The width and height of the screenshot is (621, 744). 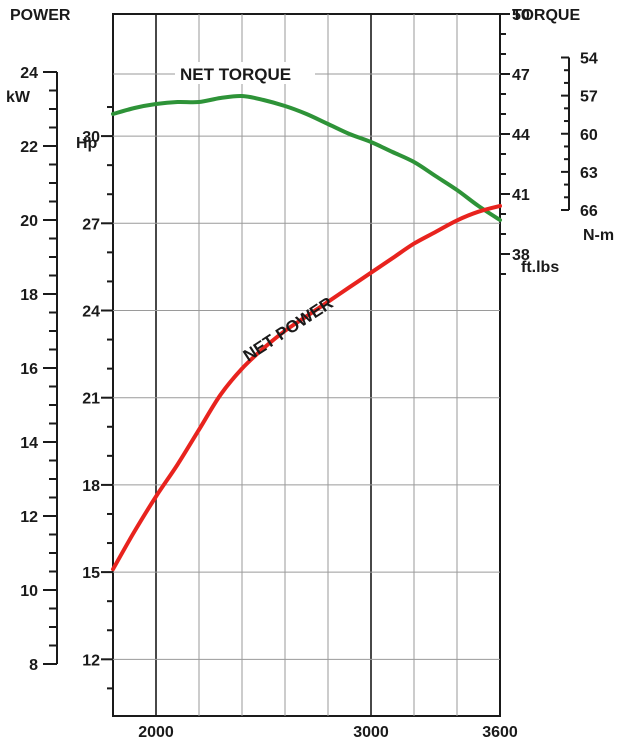 What do you see at coordinates (29, 147) in the screenshot?
I see `kw-tick-label: 22` at bounding box center [29, 147].